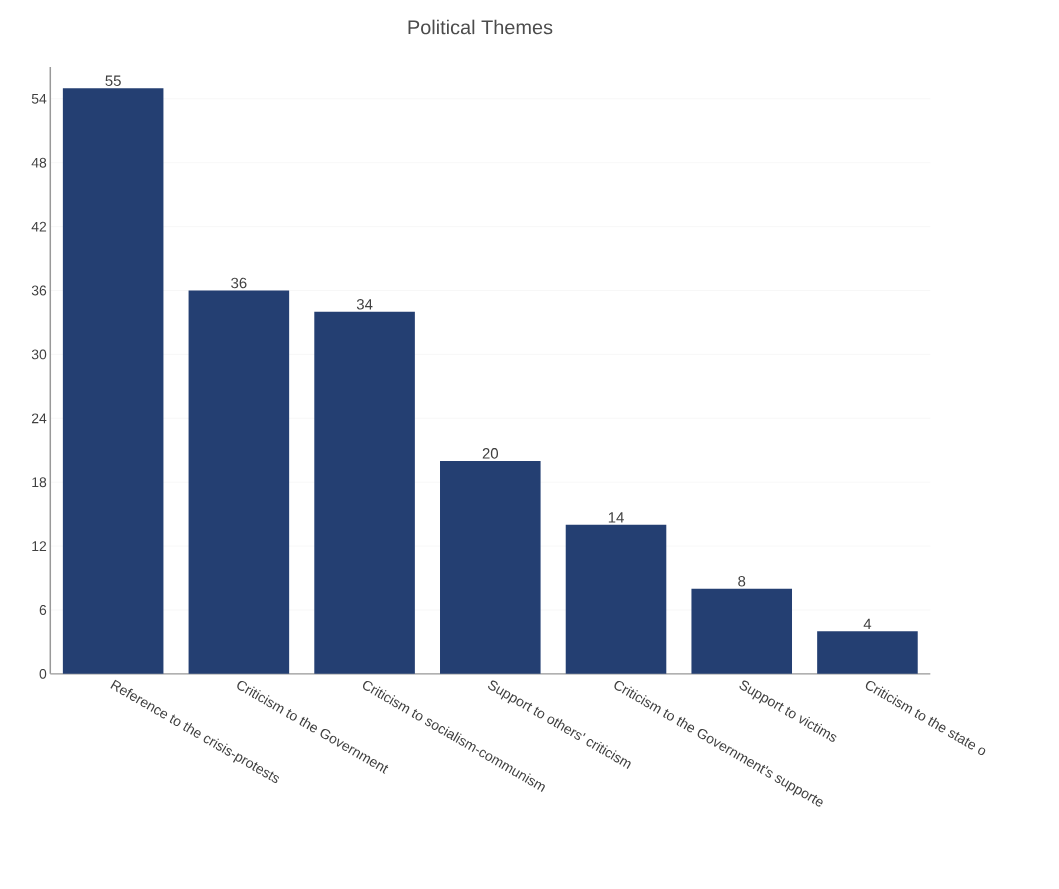 This screenshot has width=1059, height=889. I want to click on y-tick-label: 24, so click(39, 418).